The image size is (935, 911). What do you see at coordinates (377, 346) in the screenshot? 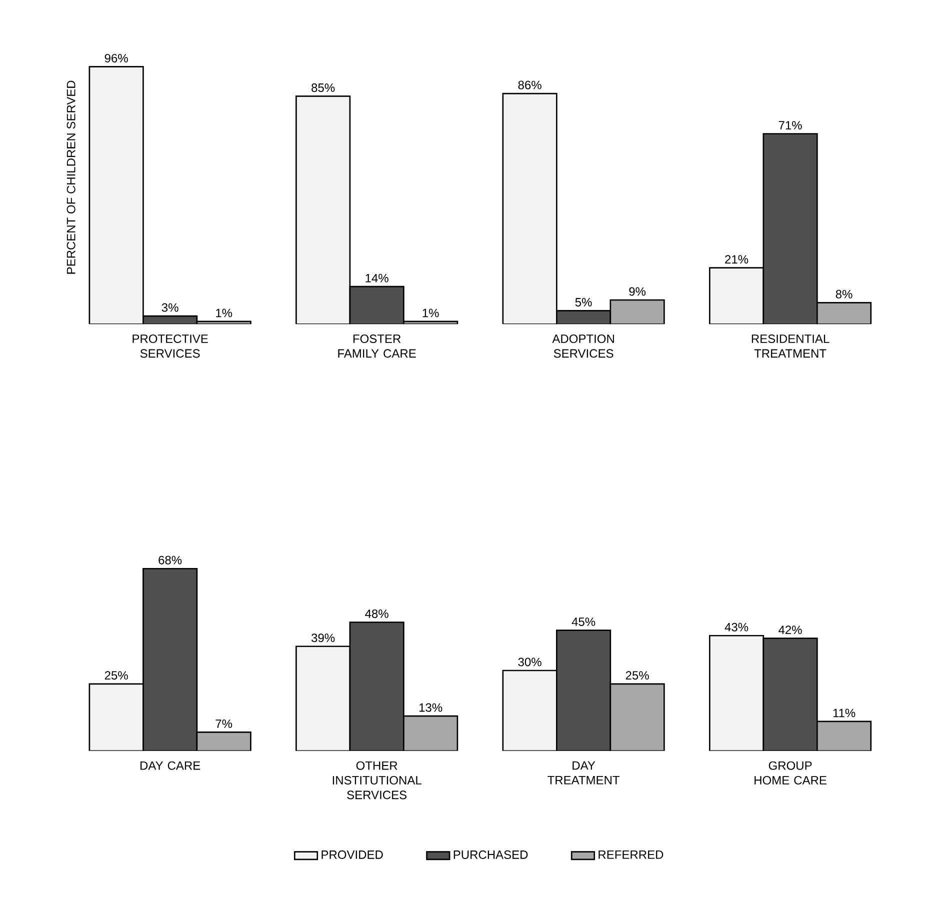
I see `x-tick-label: FOSTER FAMILY CARE` at bounding box center [377, 346].